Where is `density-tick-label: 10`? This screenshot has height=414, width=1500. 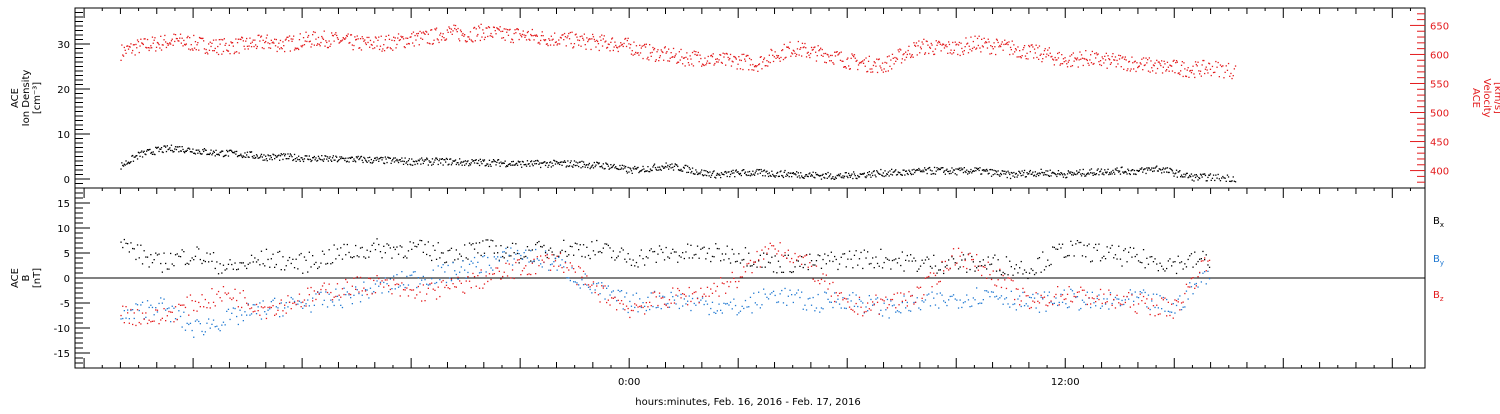
density-tick-label: 10 is located at coordinates (63, 135).